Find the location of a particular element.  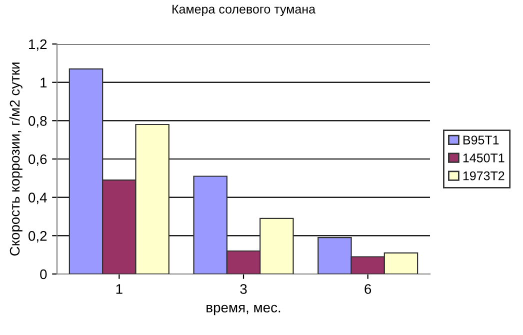

x-axis-title: время, мес. is located at coordinates (243, 310).